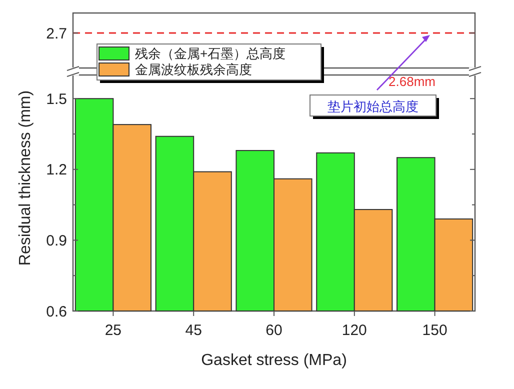  I want to click on x-tick-label: 60, so click(274, 330).